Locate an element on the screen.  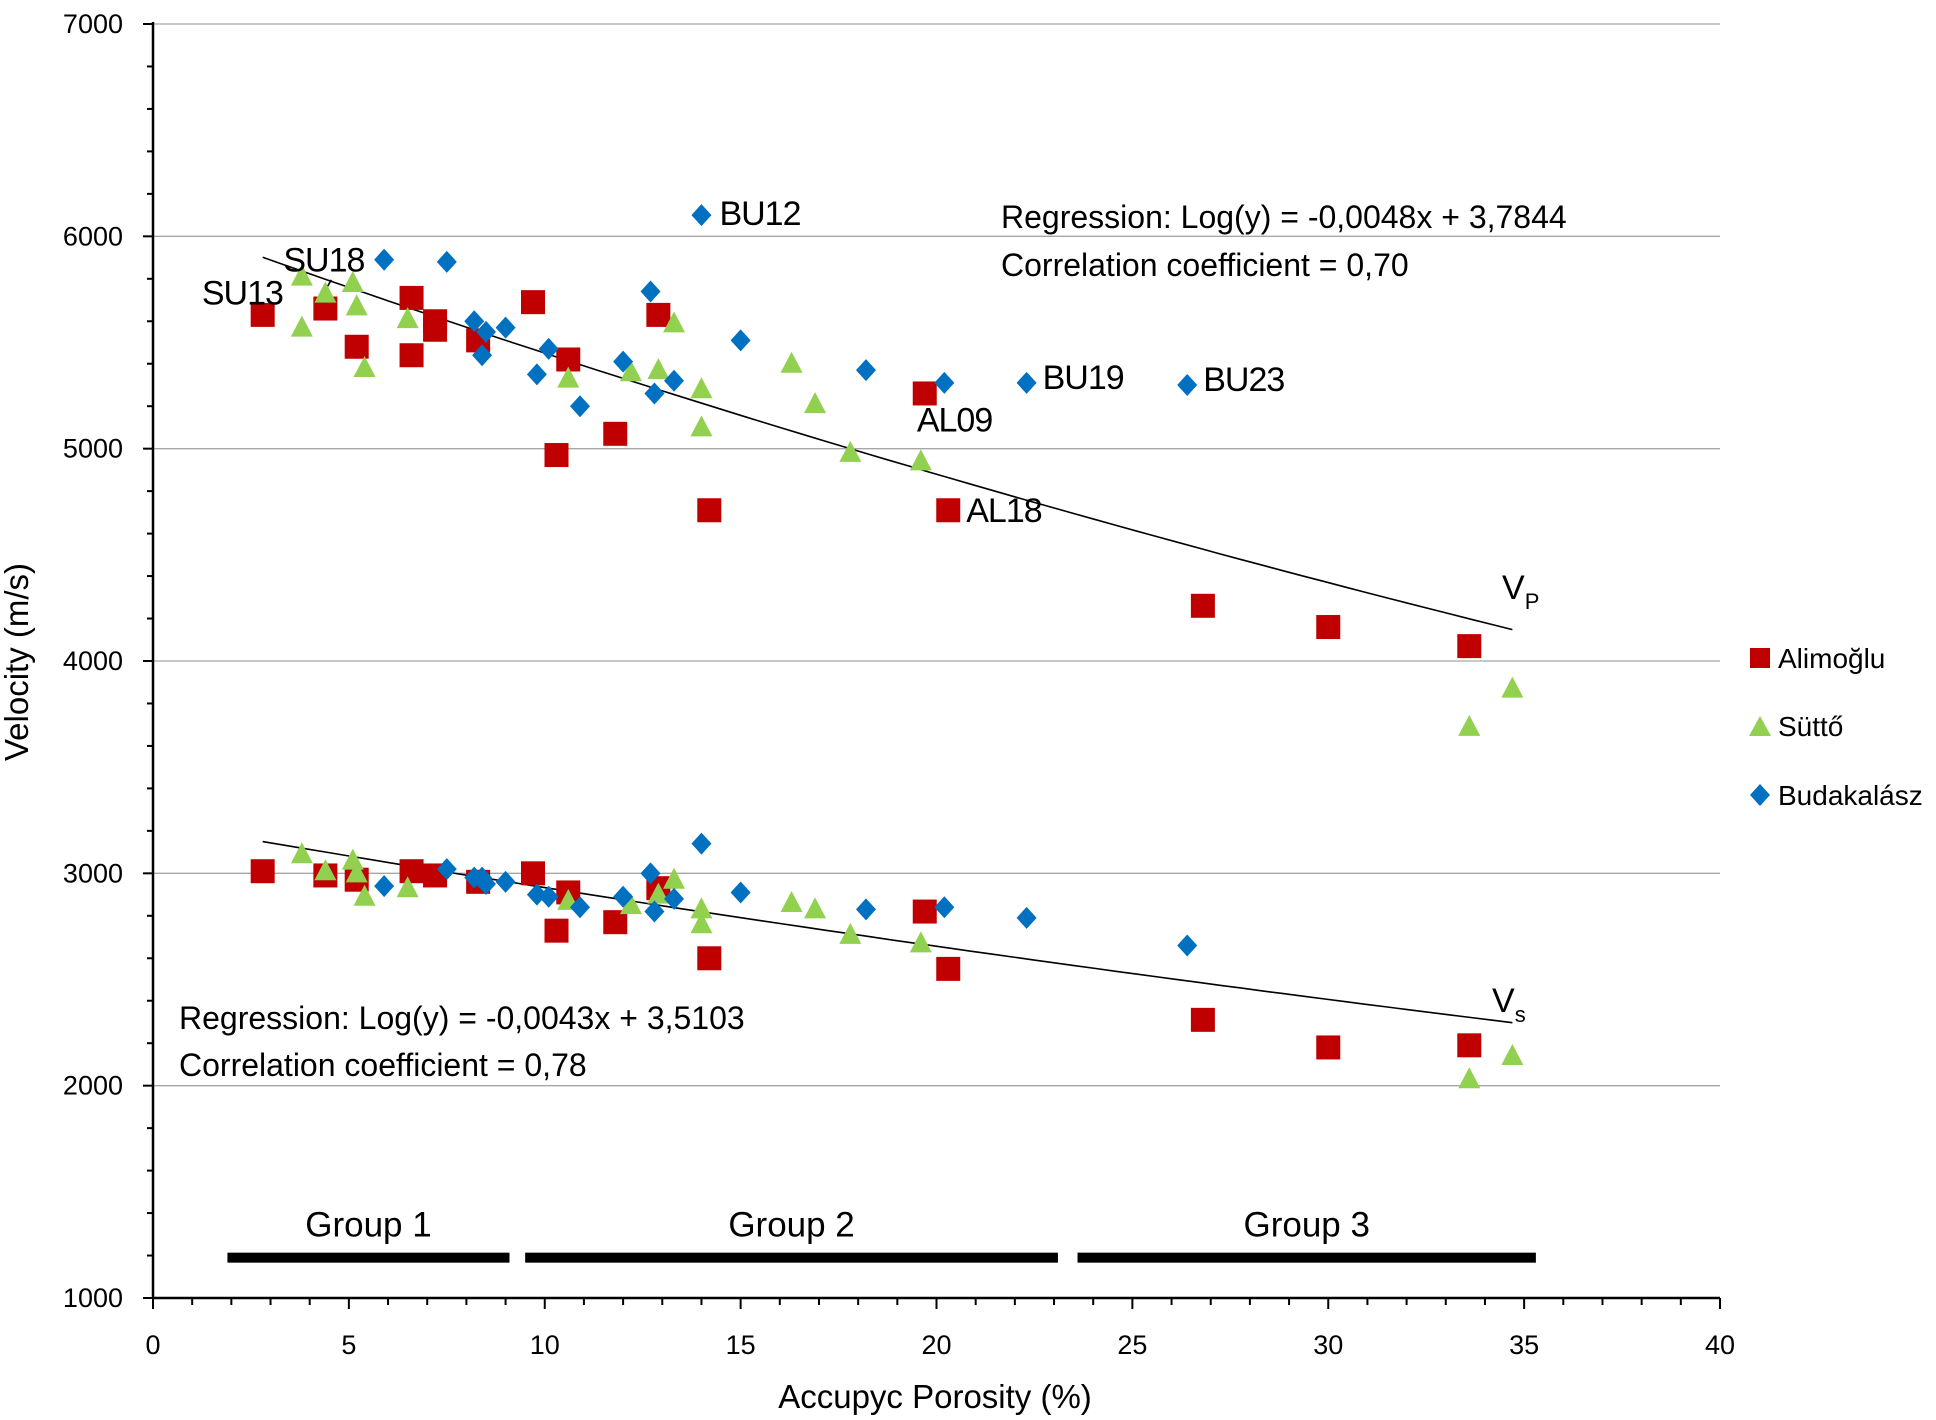
legend-label-sutto: Süttő is located at coordinates (1810, 726).